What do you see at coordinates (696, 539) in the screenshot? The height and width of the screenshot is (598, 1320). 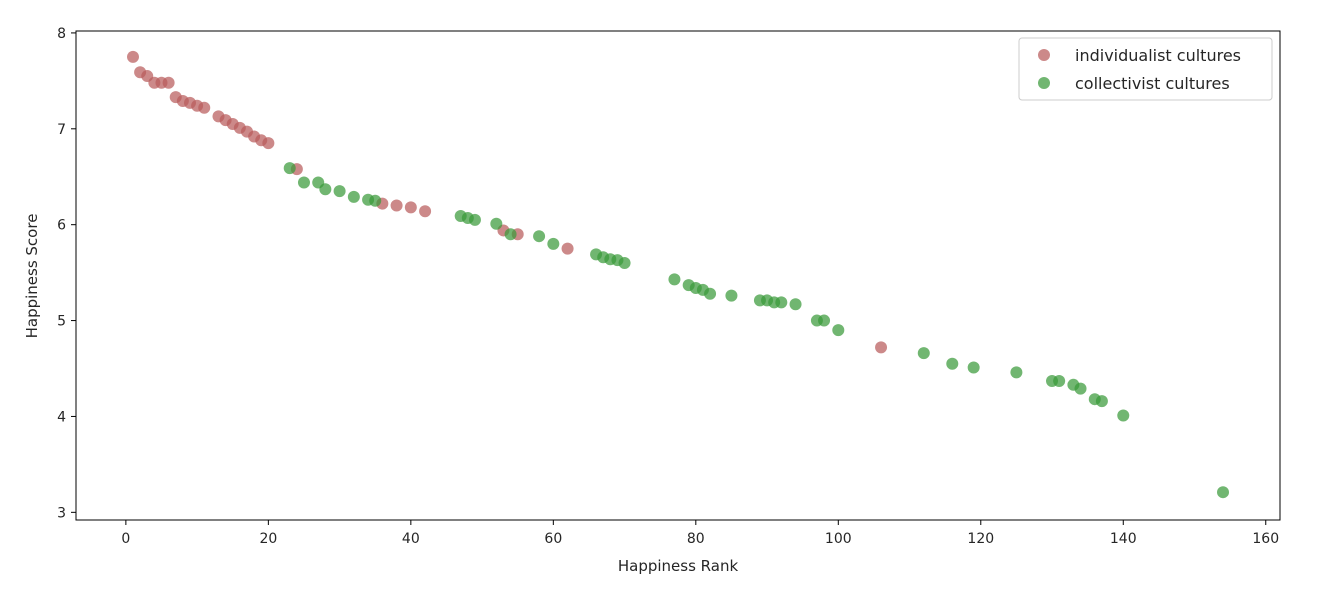 I see `x-tick-label-80: 80` at bounding box center [696, 539].